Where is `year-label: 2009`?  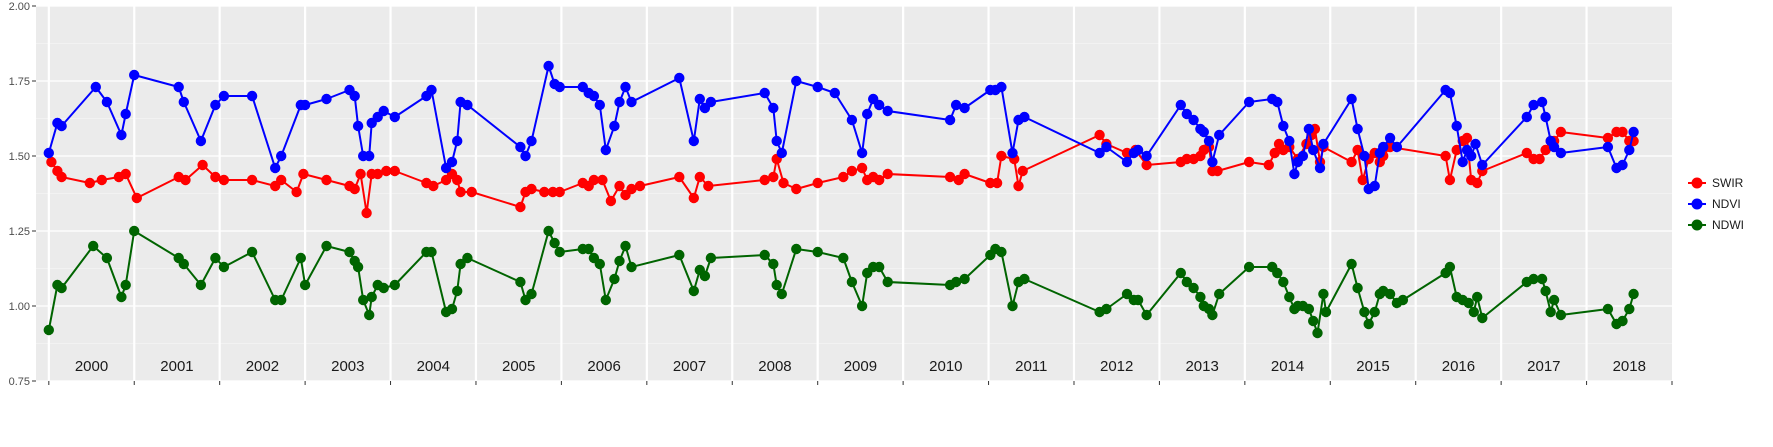
year-label: 2009 is located at coordinates (860, 366).